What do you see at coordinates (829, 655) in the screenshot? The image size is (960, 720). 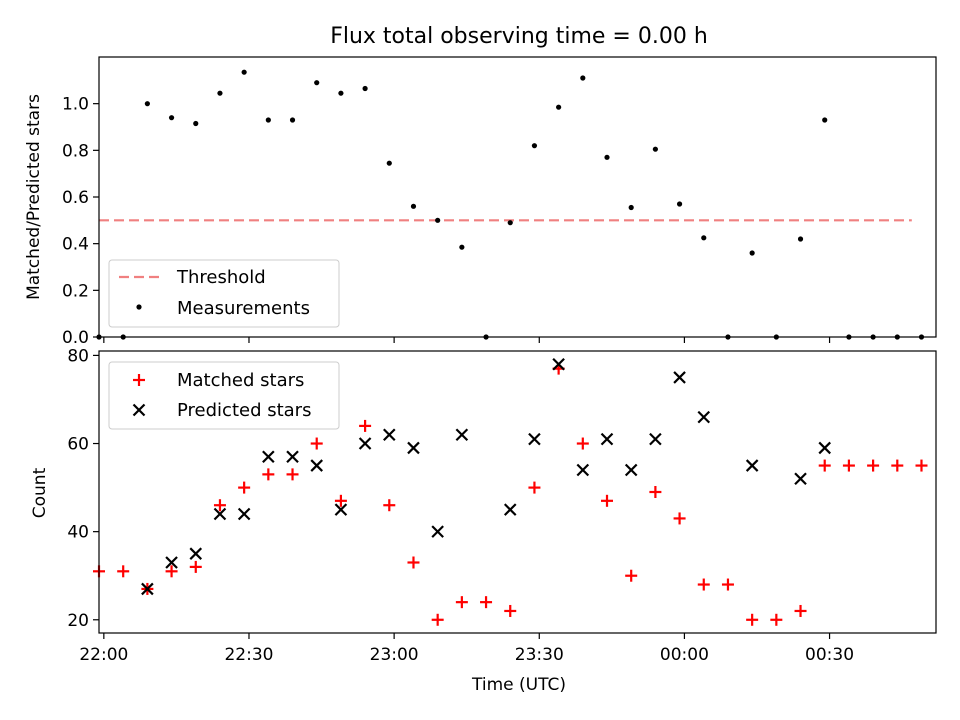 I see `x-tick-label: 00:30` at bounding box center [829, 655].